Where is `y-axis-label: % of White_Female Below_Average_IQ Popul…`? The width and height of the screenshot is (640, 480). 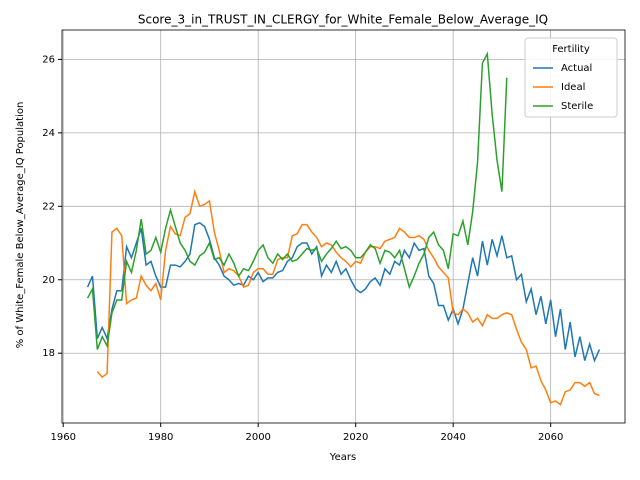 y-axis-label: % of White_Female Below_Average_IQ Popul… is located at coordinates (20, 225).